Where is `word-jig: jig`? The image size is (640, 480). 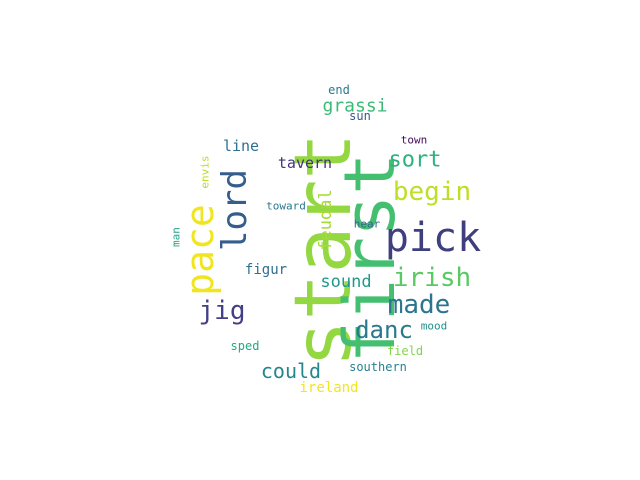 word-jig: jig is located at coordinates (222, 311).